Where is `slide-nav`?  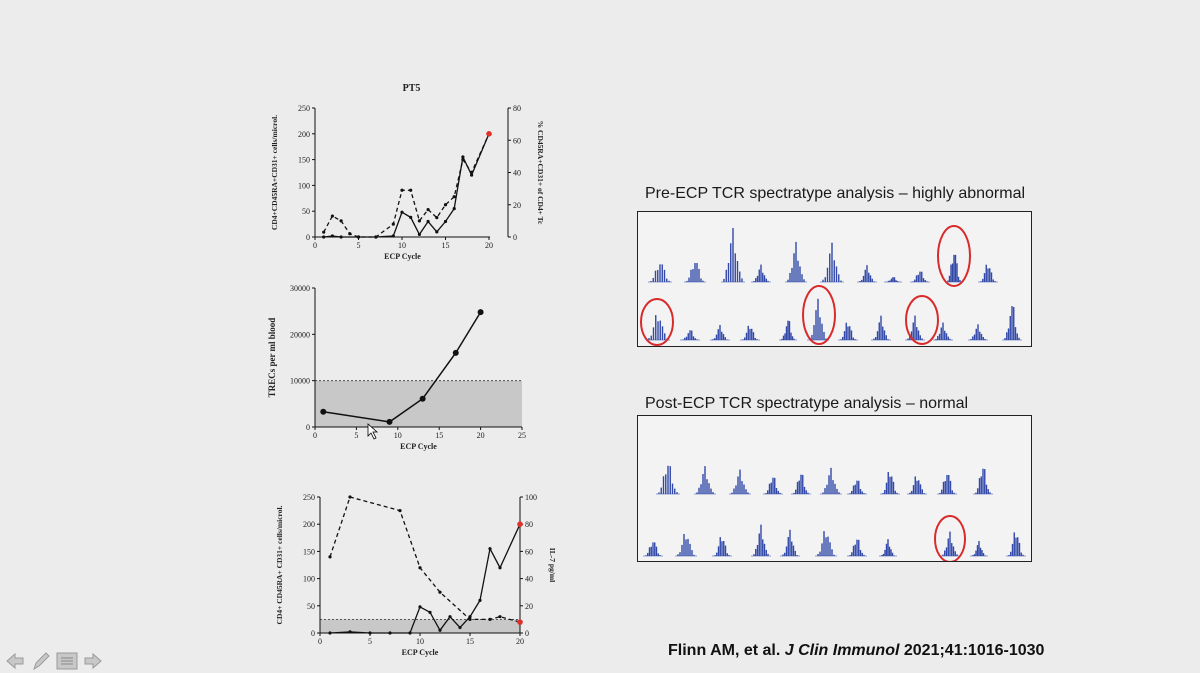 slide-nav is located at coordinates (54, 661).